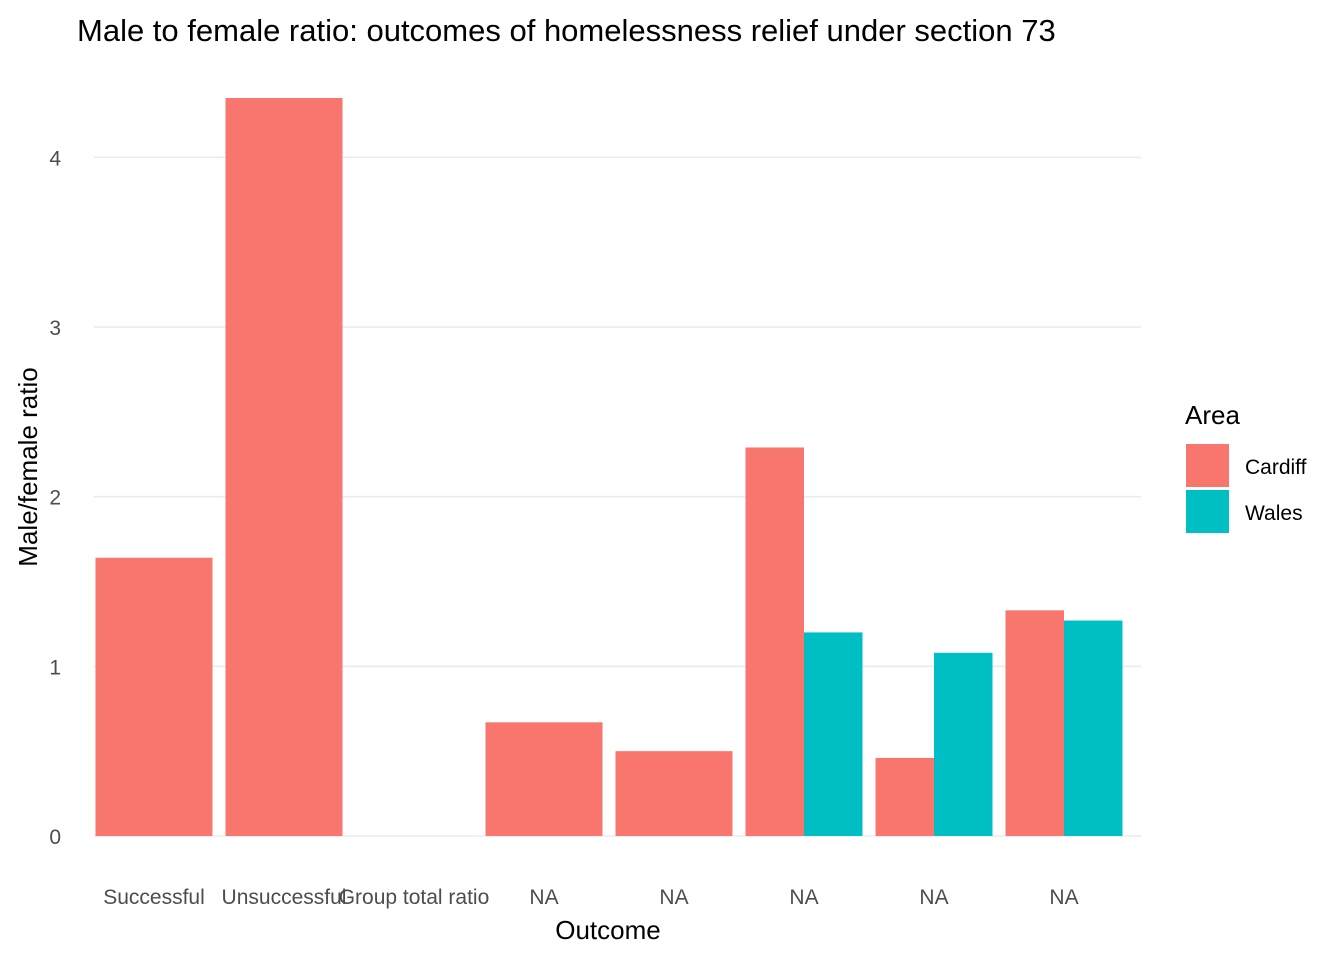  Describe the element at coordinates (1274, 513) in the screenshot. I see `legend-label-wales: Wales` at that location.